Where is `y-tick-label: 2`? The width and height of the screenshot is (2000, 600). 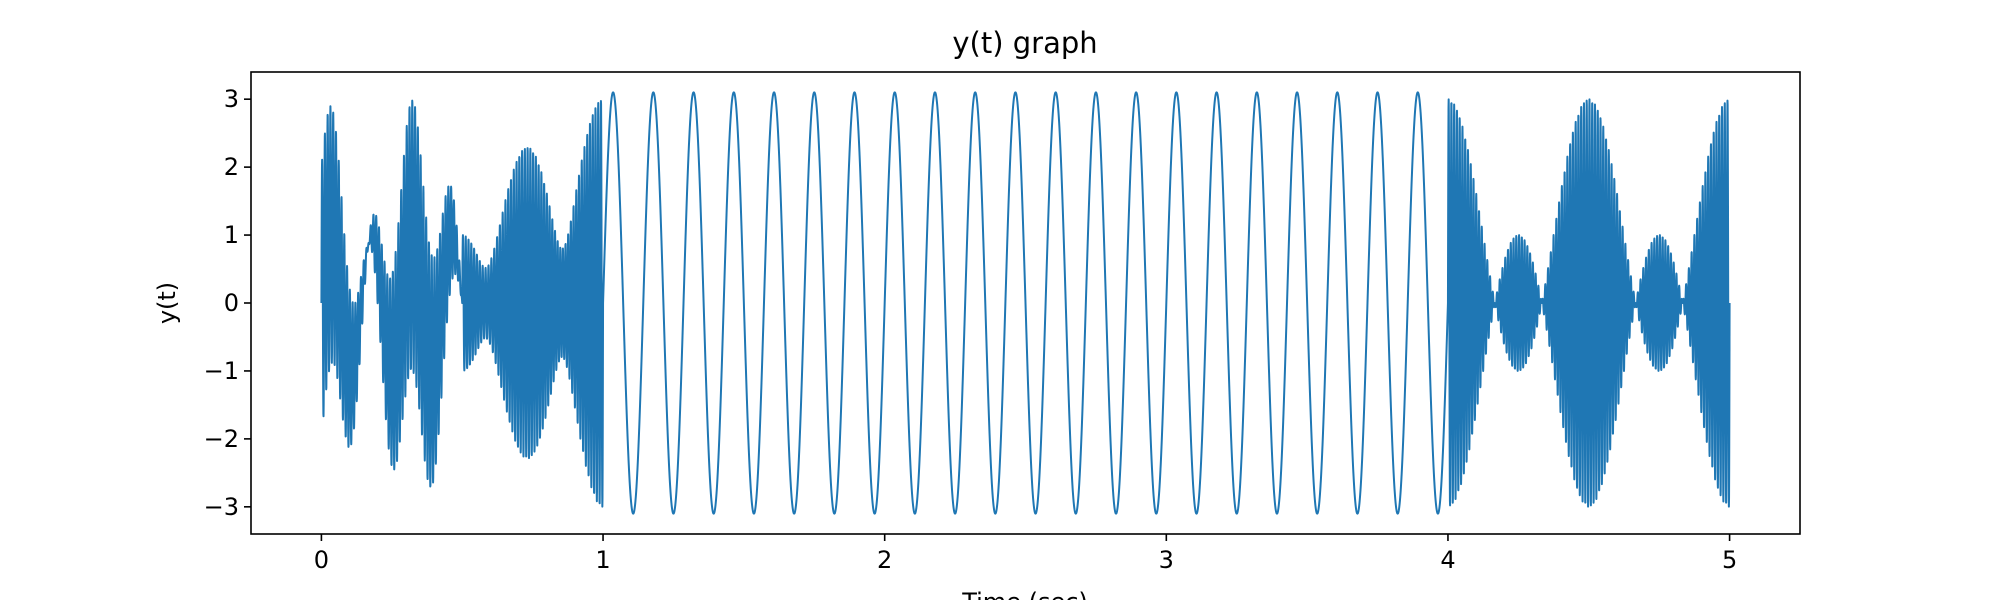 y-tick-label: 2 is located at coordinates (231, 167).